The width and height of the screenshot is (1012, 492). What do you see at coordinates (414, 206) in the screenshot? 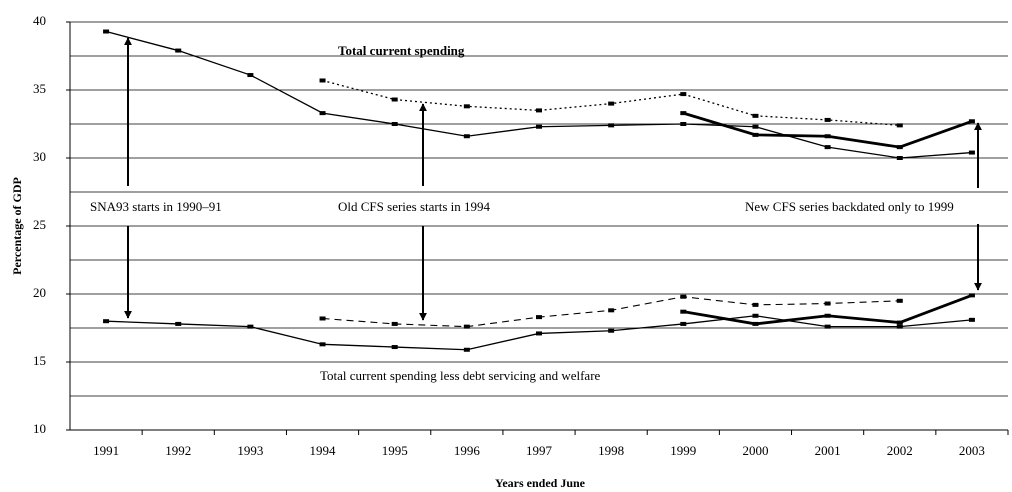
I see `annotation: Old CFS series starts in 1994` at bounding box center [414, 206].